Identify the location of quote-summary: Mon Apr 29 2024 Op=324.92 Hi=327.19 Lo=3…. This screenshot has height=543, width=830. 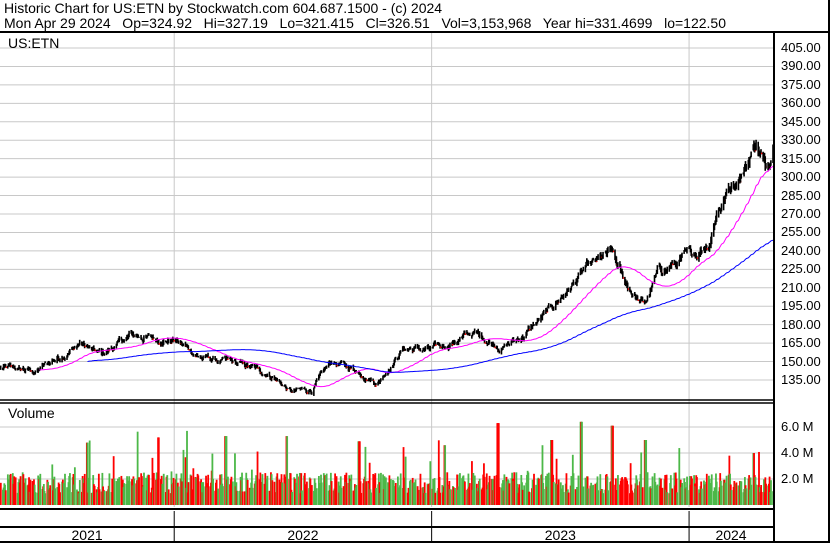
(365, 23).